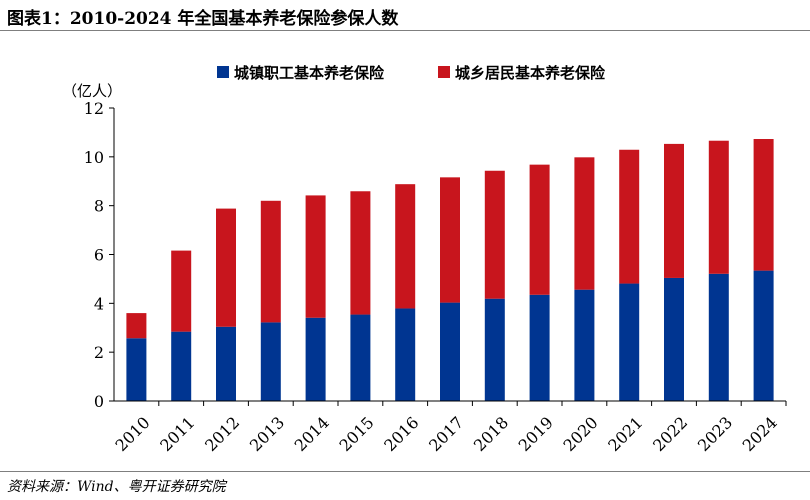  What do you see at coordinates (203, 19) in the screenshot?
I see `figure-title: 图表1：2010-2024 年全国基本养老保险参保人数` at bounding box center [203, 19].